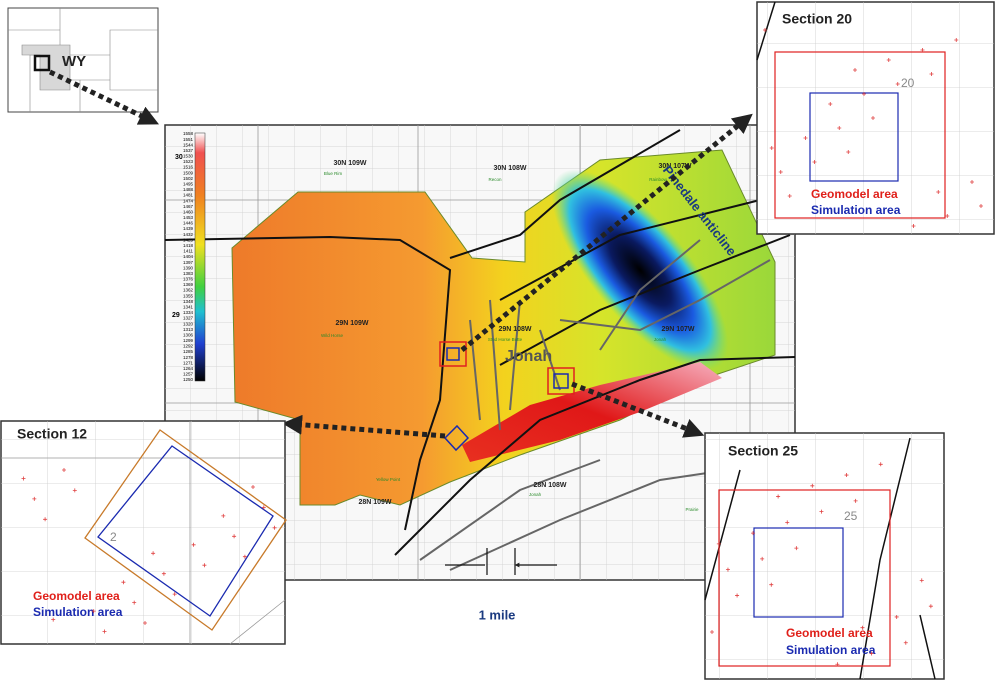 This screenshot has height=687, width=1000. I want to click on colorbar-label: 1264, so click(188, 368).